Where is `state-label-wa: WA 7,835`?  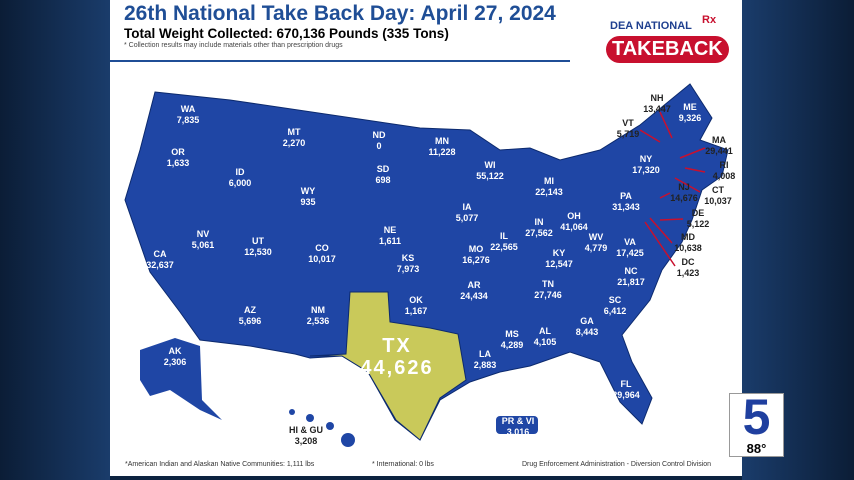 state-label-wa: WA 7,835 is located at coordinates (188, 115).